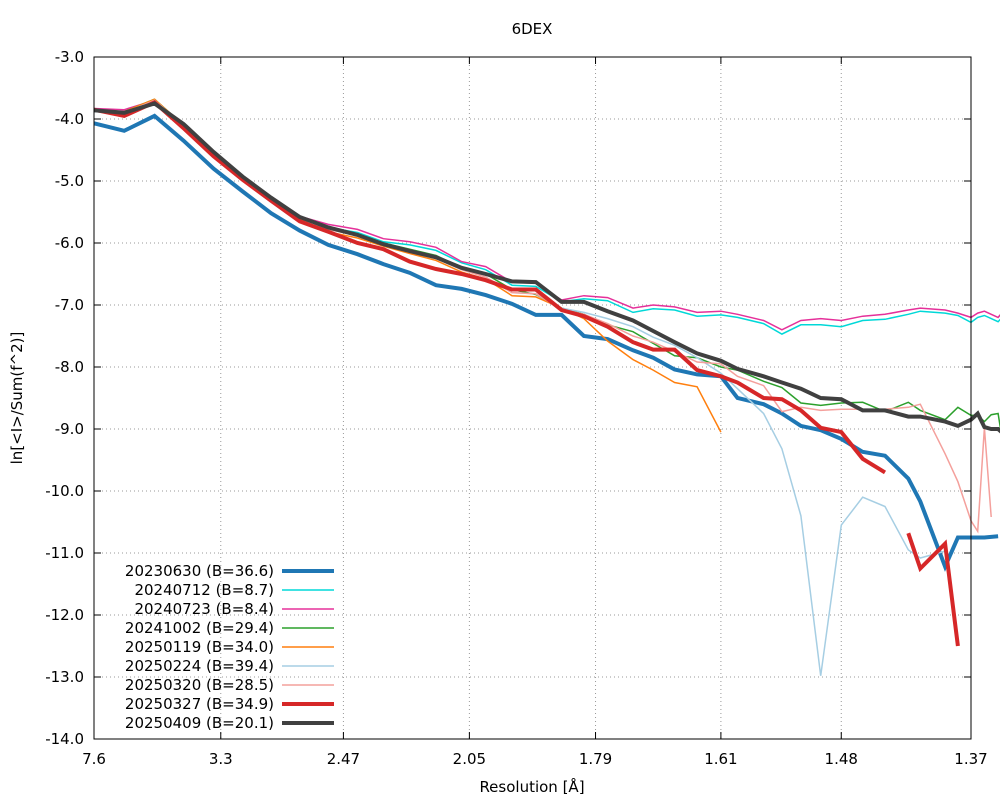 The width and height of the screenshot is (1000, 800). Describe the element at coordinates (69, 243) in the screenshot. I see `y-tick-label: -6.0` at that location.